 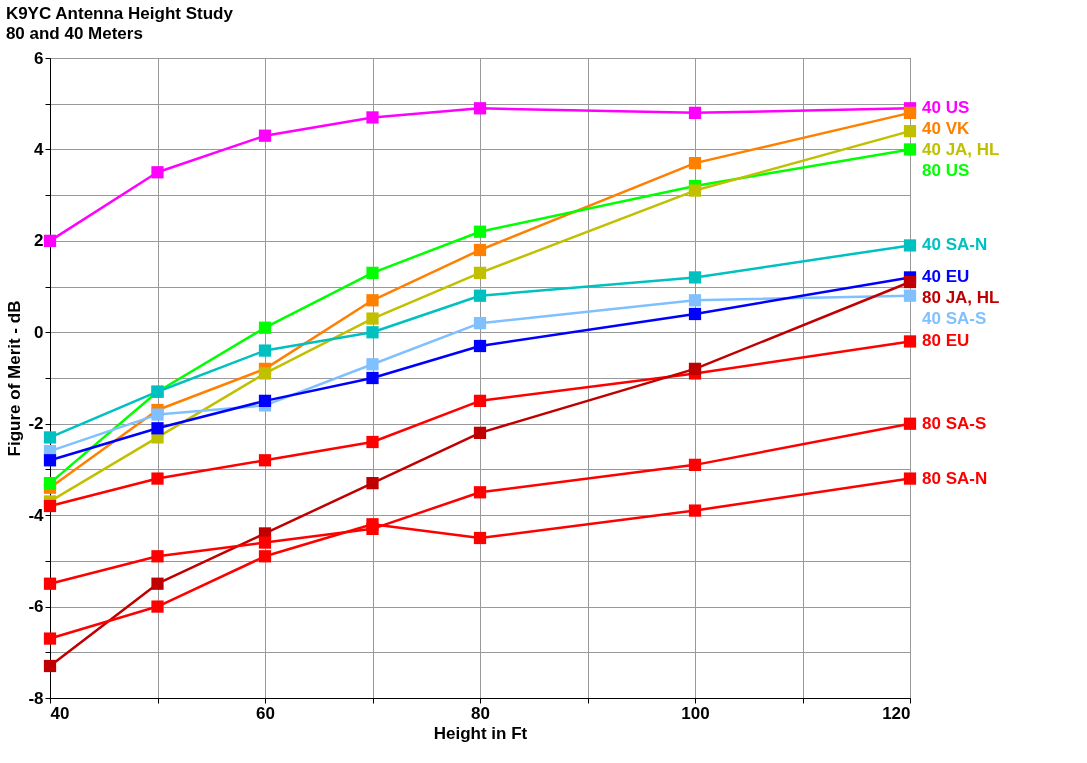 I want to click on y-tick-label: 2, so click(x=39, y=241).